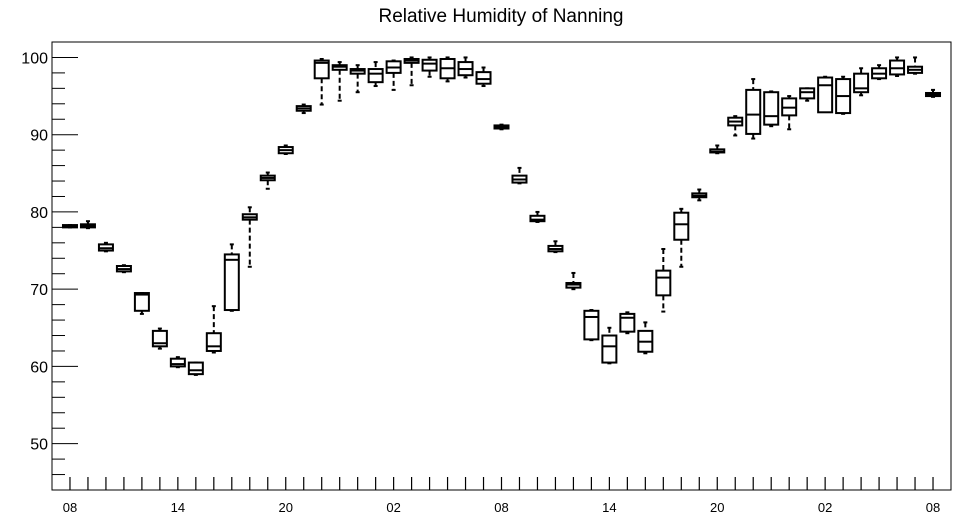  I want to click on y-tick-label: 100, so click(34, 58).